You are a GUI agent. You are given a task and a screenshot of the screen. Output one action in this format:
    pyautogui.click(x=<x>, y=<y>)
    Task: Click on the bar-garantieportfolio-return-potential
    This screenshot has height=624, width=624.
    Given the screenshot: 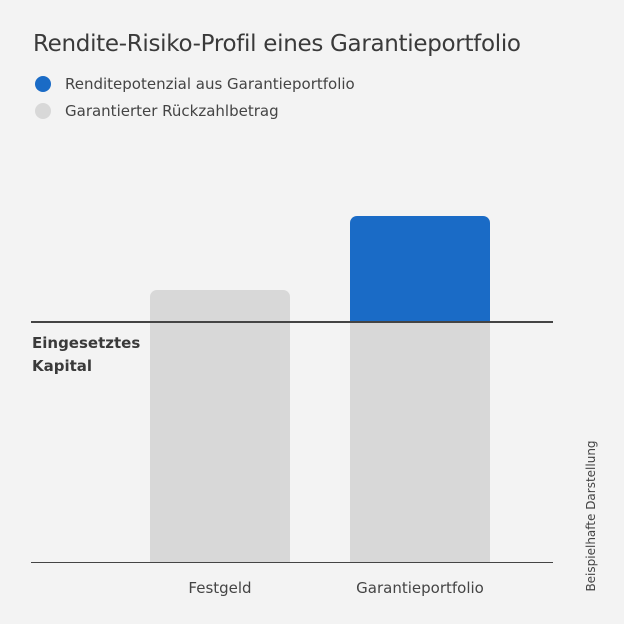 What is the action you would take?
    pyautogui.click(x=420, y=269)
    